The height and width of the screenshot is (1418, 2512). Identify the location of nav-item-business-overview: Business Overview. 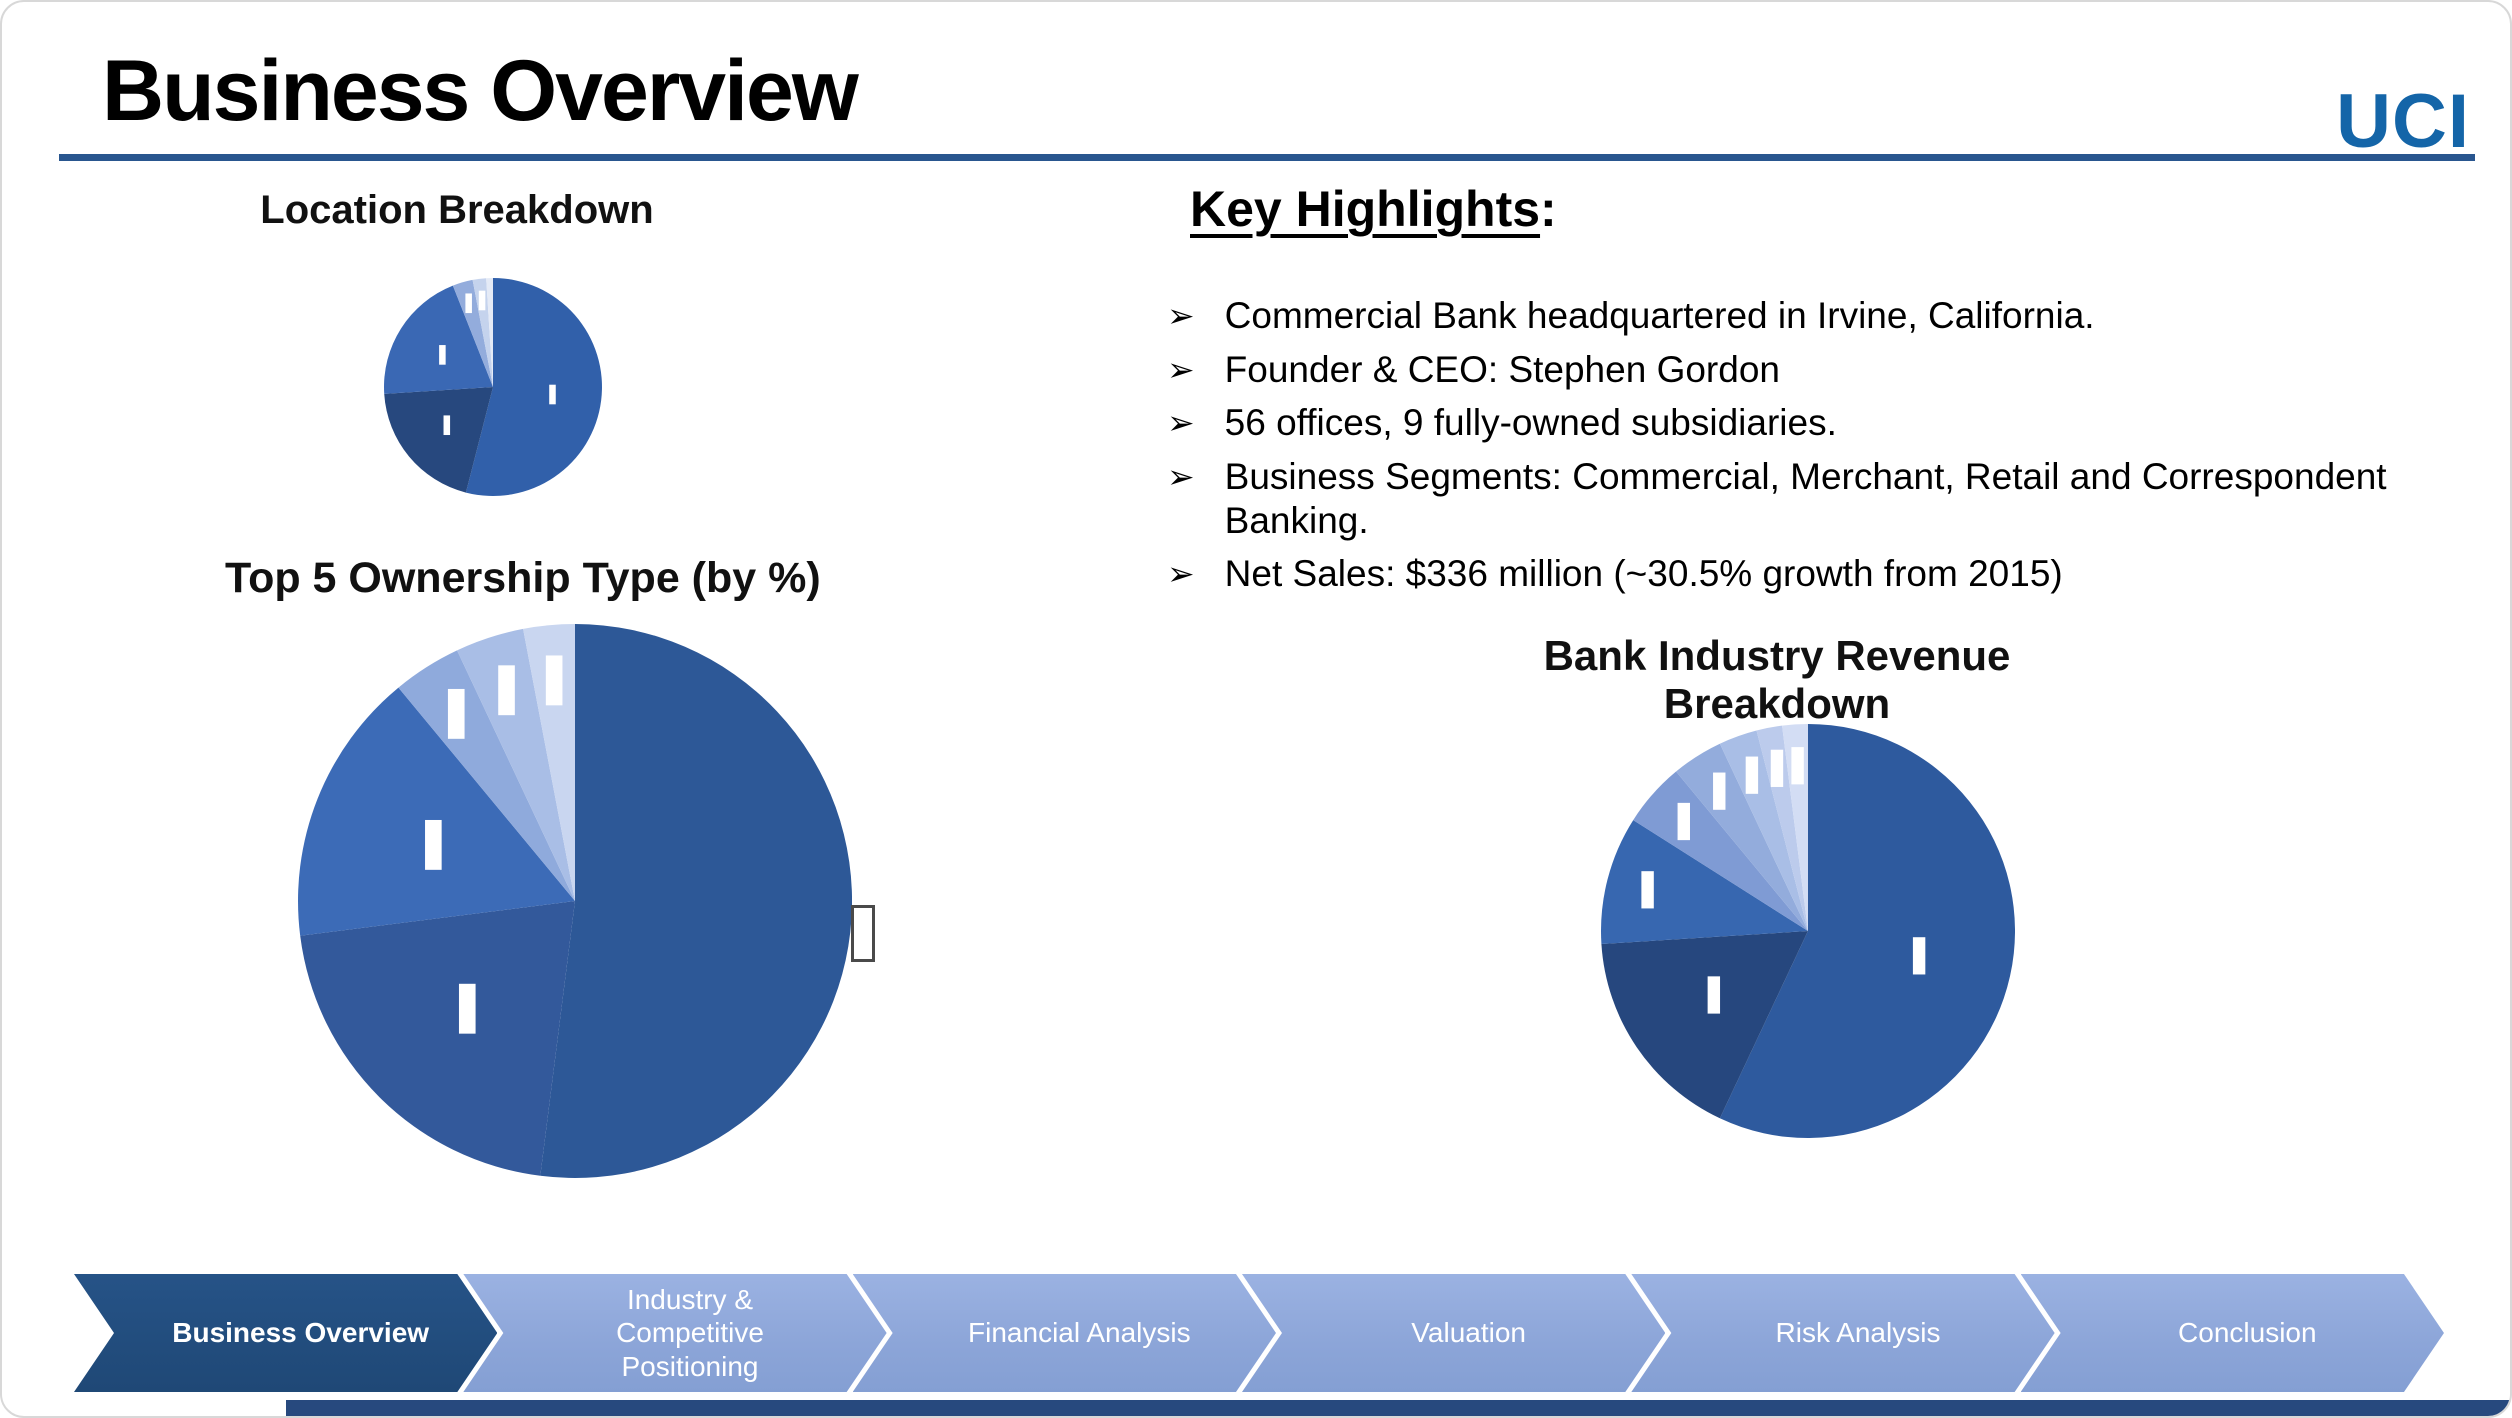
(285, 1333).